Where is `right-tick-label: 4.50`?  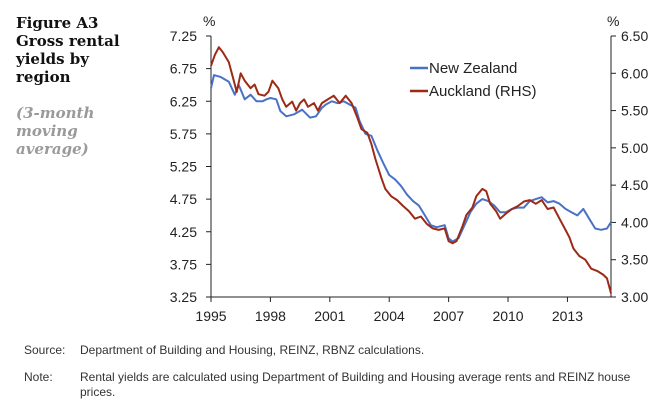
right-tick-label: 4.50 is located at coordinates (634, 185).